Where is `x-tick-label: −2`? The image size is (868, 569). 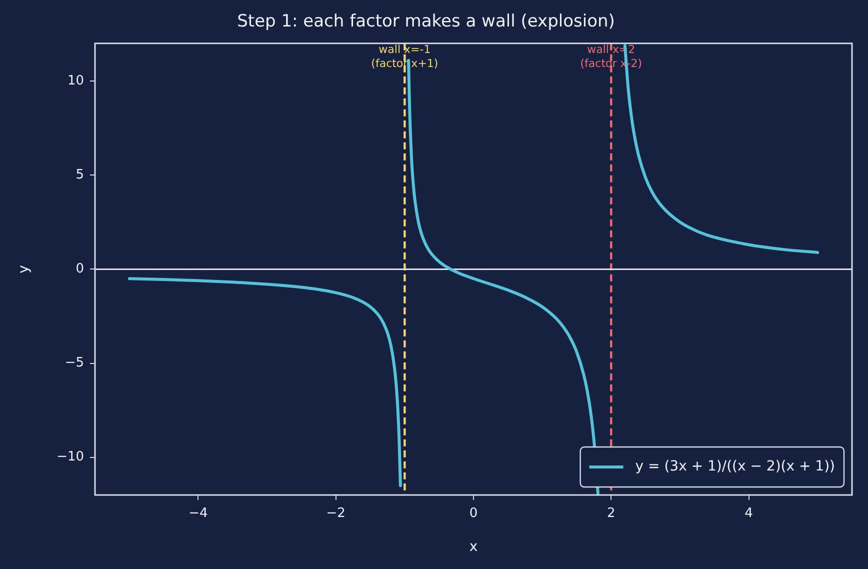
x-tick-label: −2 is located at coordinates (336, 514).